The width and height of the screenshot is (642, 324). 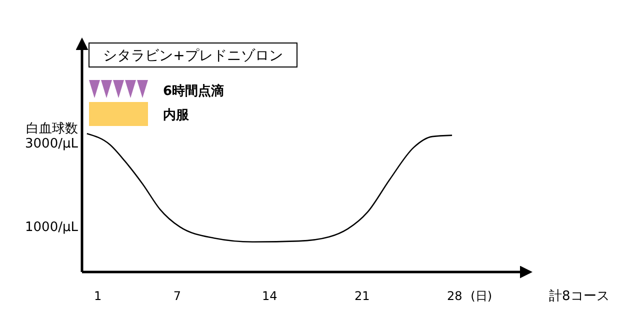 I want to click on text: 計8コース, so click(x=579, y=296).